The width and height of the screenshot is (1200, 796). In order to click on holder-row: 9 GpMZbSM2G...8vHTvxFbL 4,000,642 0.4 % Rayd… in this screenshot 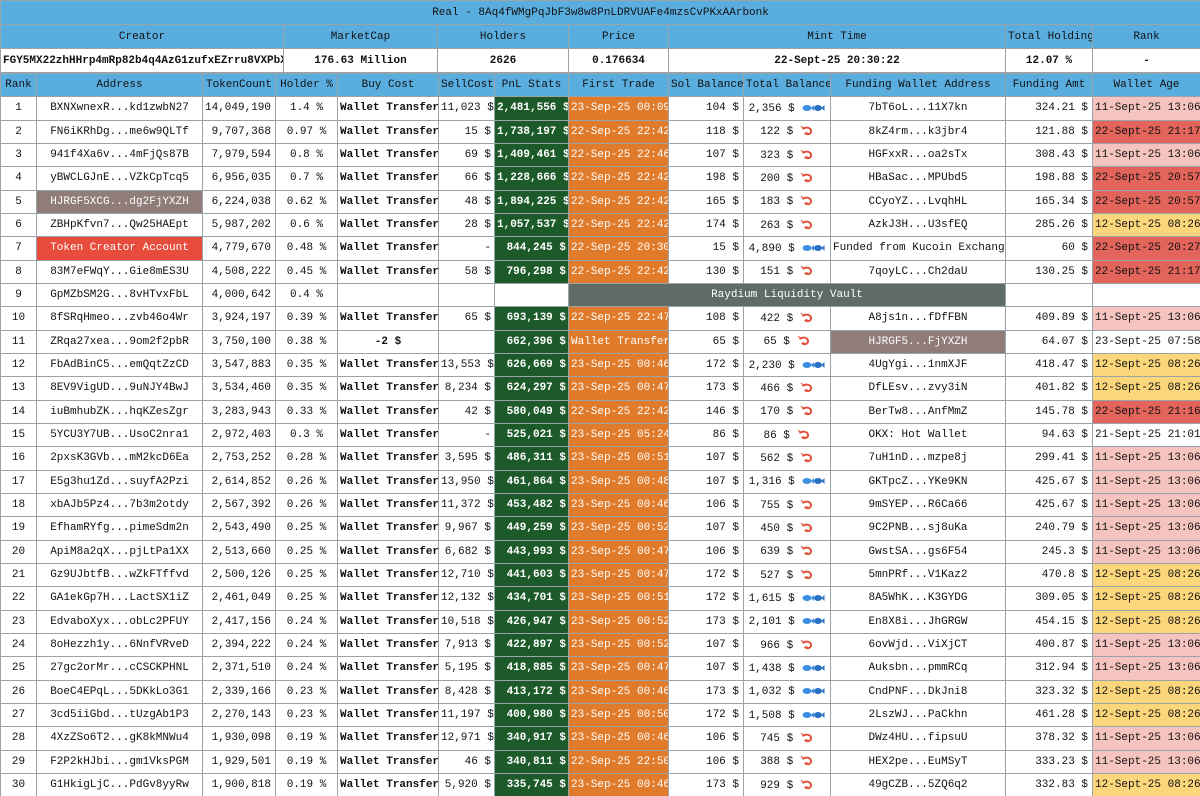, I will do `click(600, 295)`.